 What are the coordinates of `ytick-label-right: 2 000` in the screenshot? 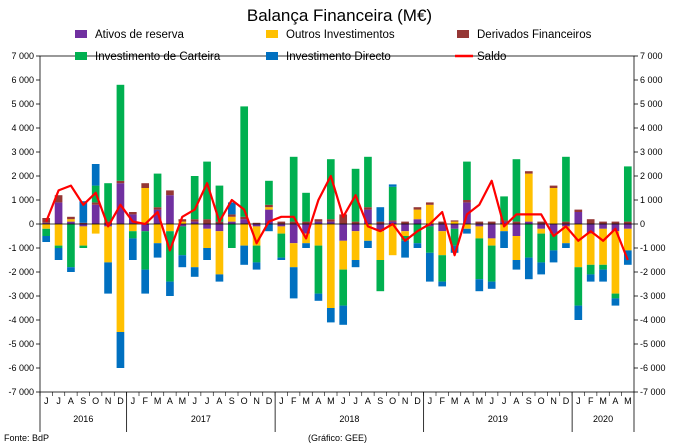 It's located at (651, 176).